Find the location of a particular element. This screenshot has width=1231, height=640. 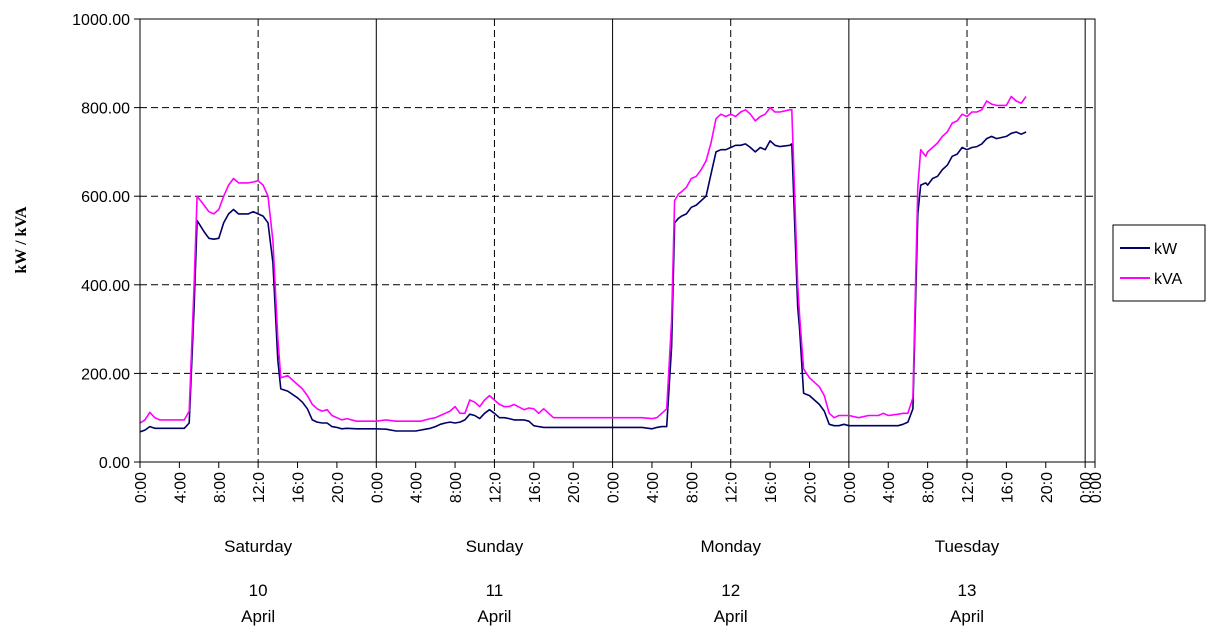

y-axis-label: kW / kVA is located at coordinates (21, 239).